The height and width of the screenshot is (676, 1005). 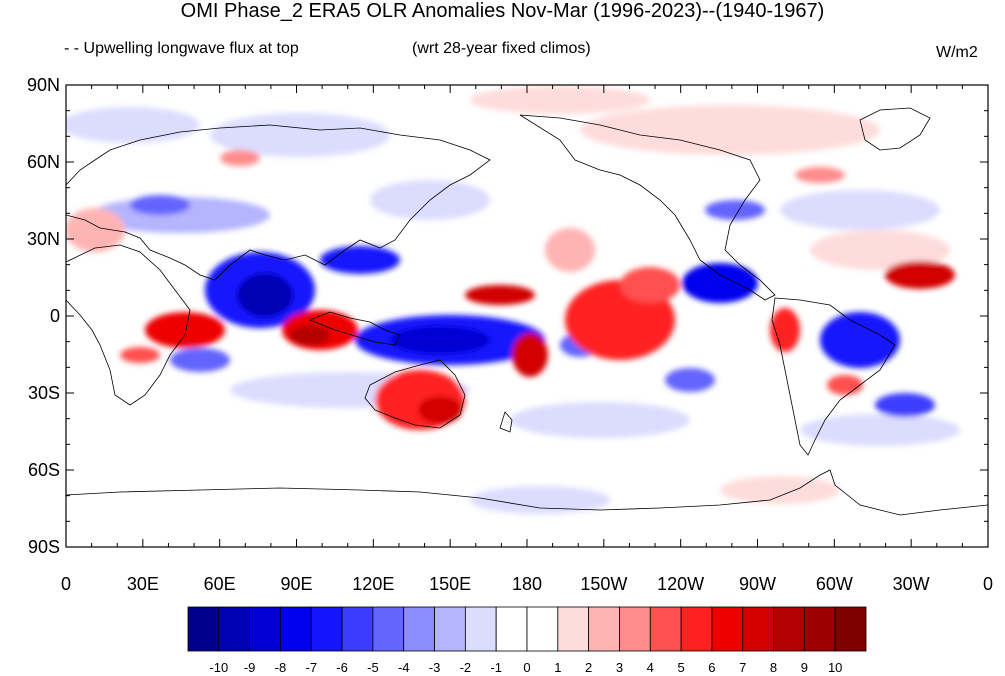 What do you see at coordinates (278, 202) in the screenshot?
I see `coast-eurasia` at bounding box center [278, 202].